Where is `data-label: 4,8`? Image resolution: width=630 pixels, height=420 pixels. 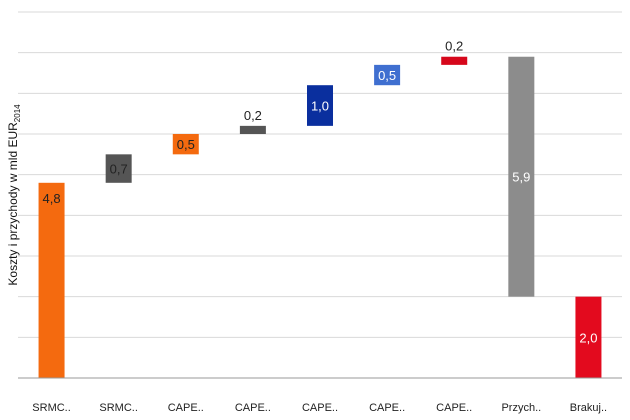
data-label: 4,8 is located at coordinates (52, 198).